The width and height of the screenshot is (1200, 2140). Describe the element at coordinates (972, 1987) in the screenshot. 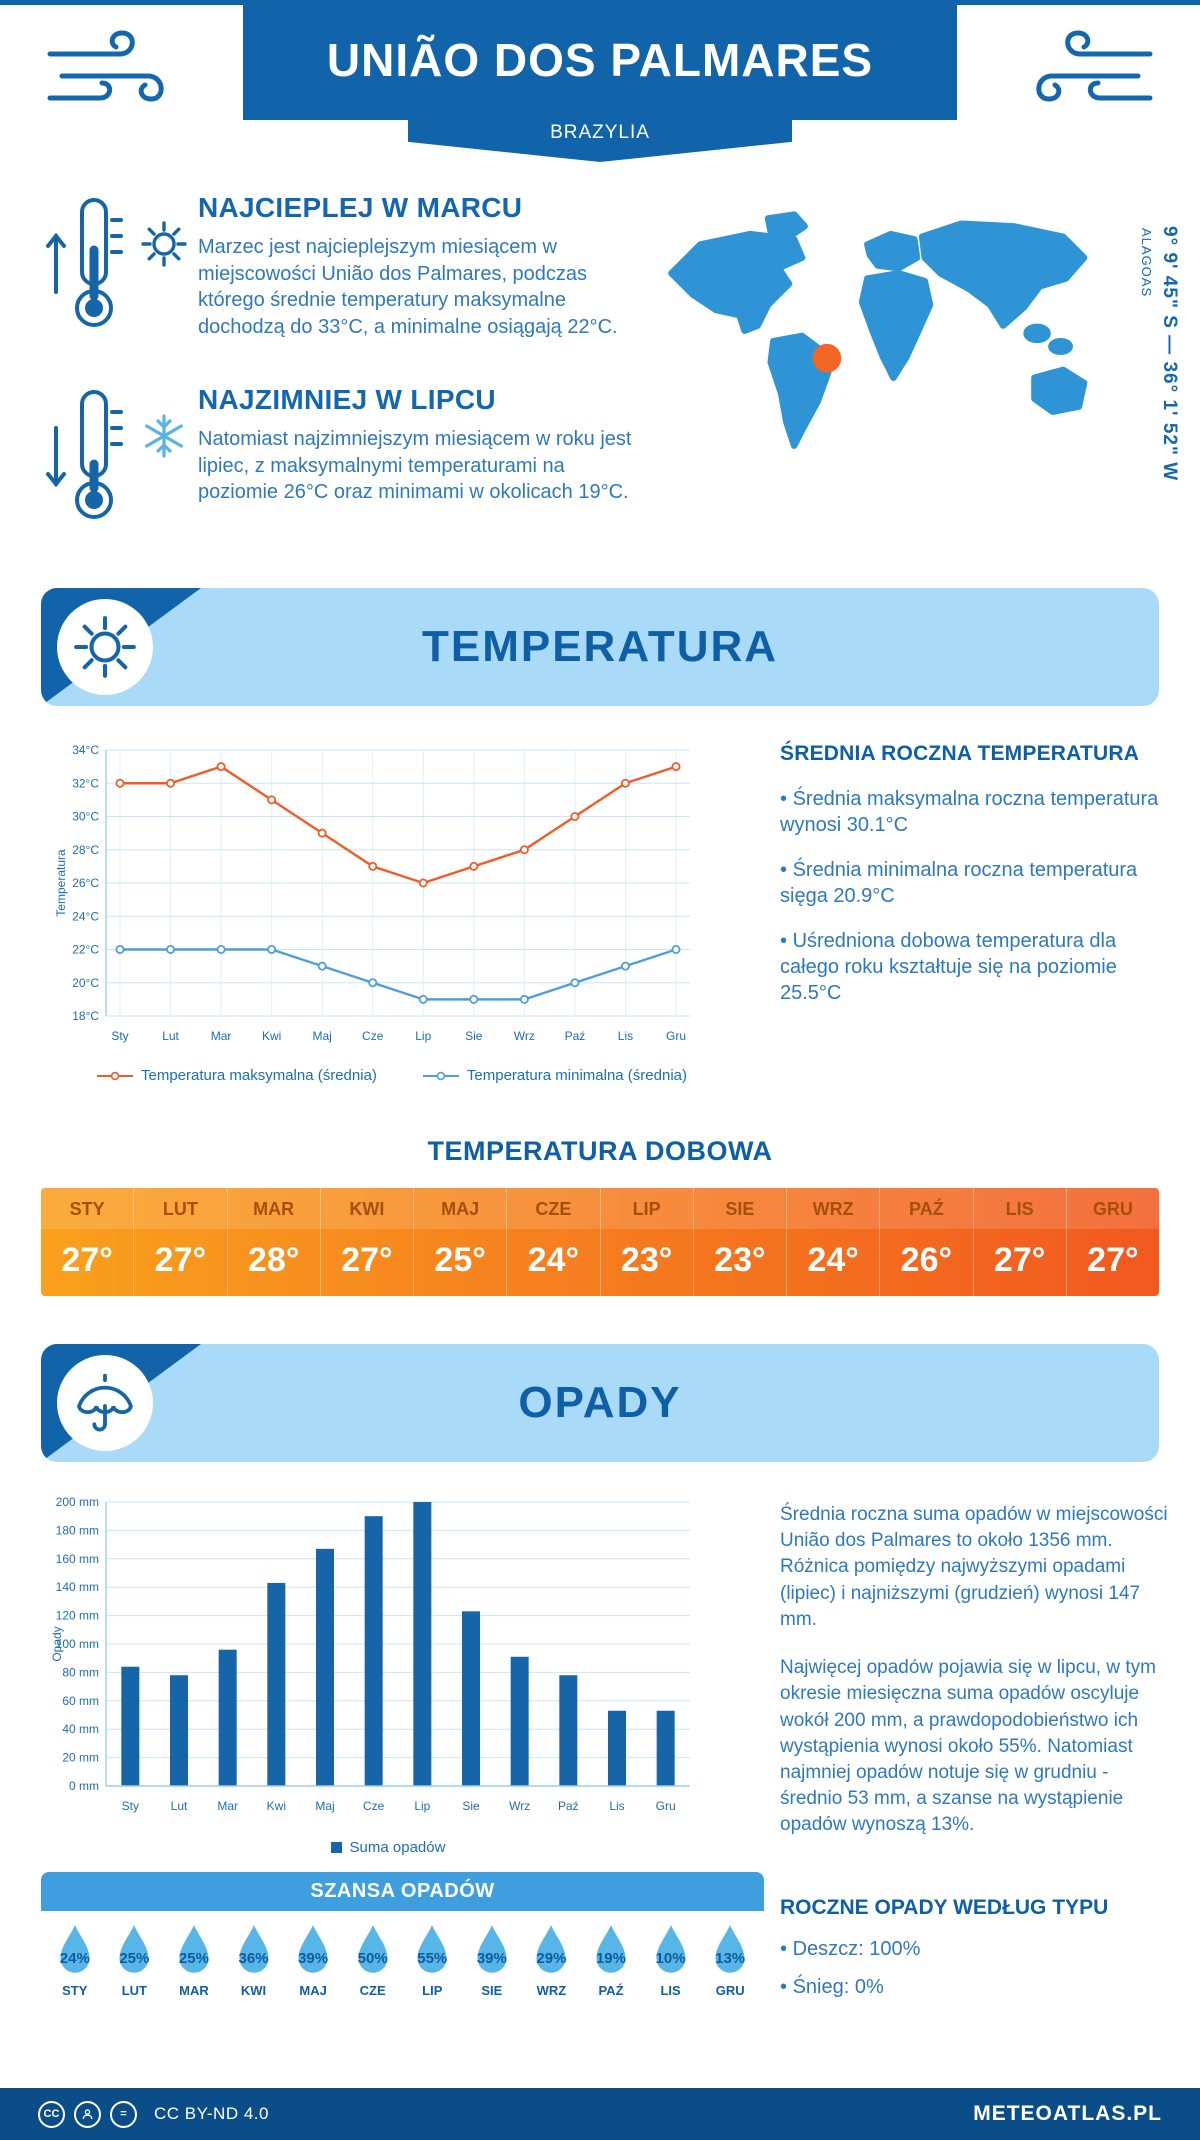

I see `type-bullet: Śnieg: 0%` at that location.